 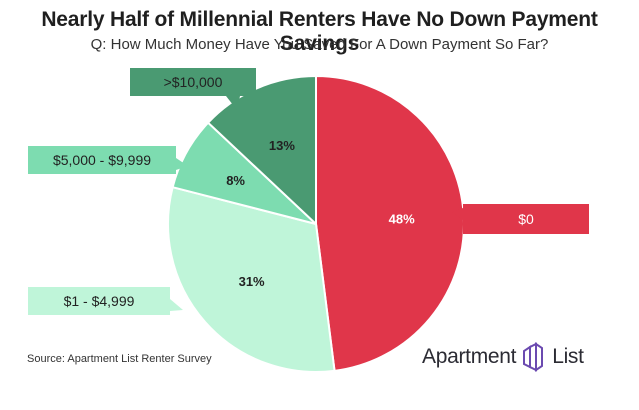 What do you see at coordinates (119, 359) in the screenshot?
I see `source-note: Source: Apartment List Renter Survey` at bounding box center [119, 359].